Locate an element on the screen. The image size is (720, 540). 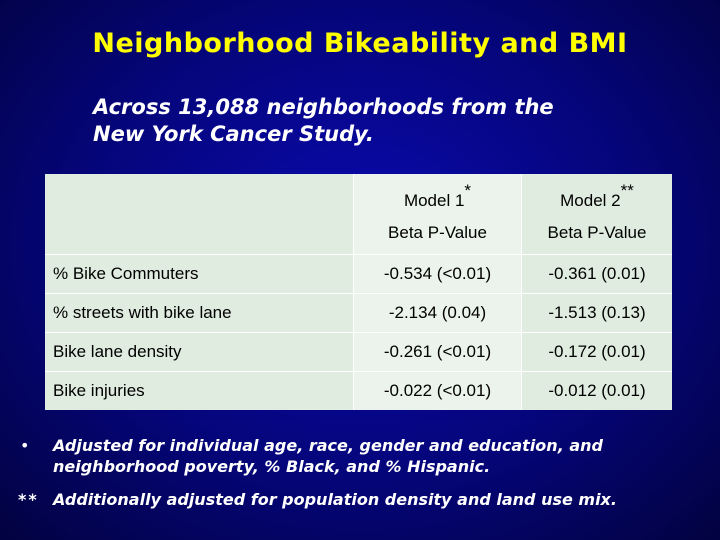
model-1-value: -0.261 (<0.01) is located at coordinates (437, 351).